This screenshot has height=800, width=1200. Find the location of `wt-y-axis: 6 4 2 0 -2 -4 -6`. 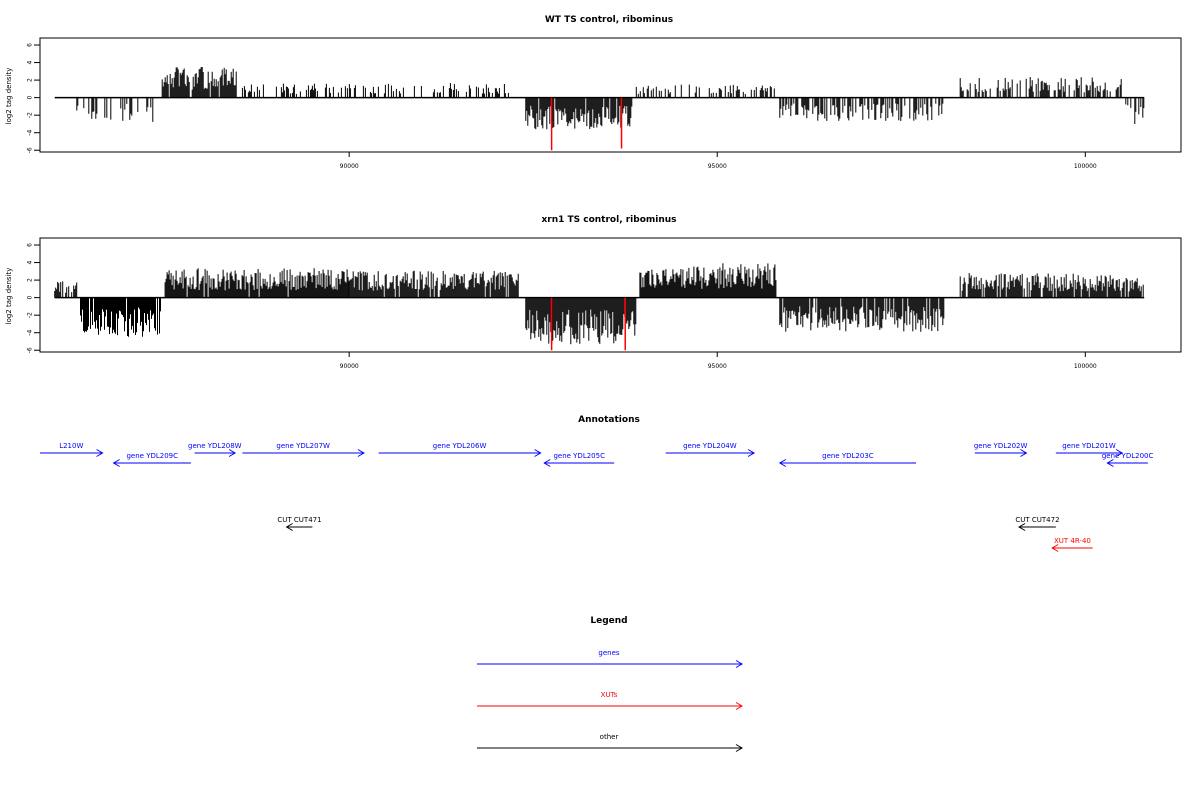

wt-y-axis: 6 4 2 0 -2 -4 -6 is located at coordinates (34, 98).